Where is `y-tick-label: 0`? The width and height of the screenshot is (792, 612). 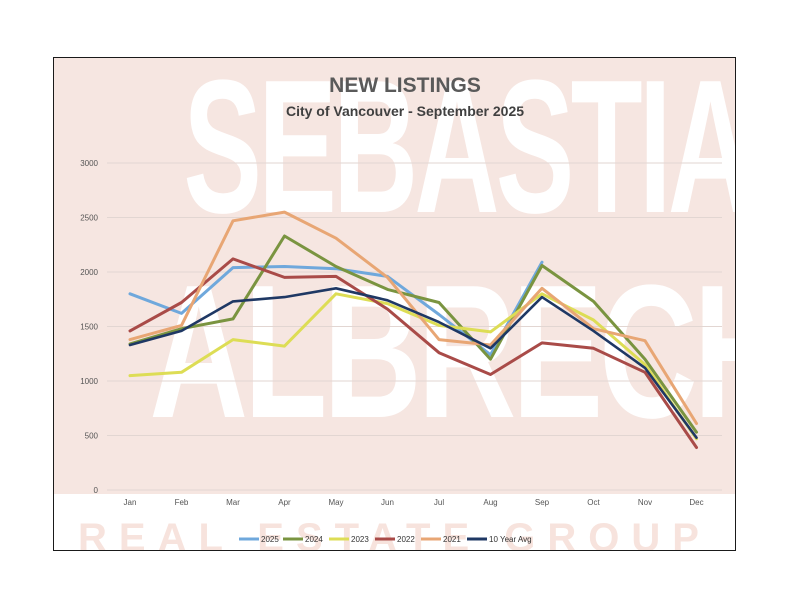
y-tick-label: 0 is located at coordinates (96, 490).